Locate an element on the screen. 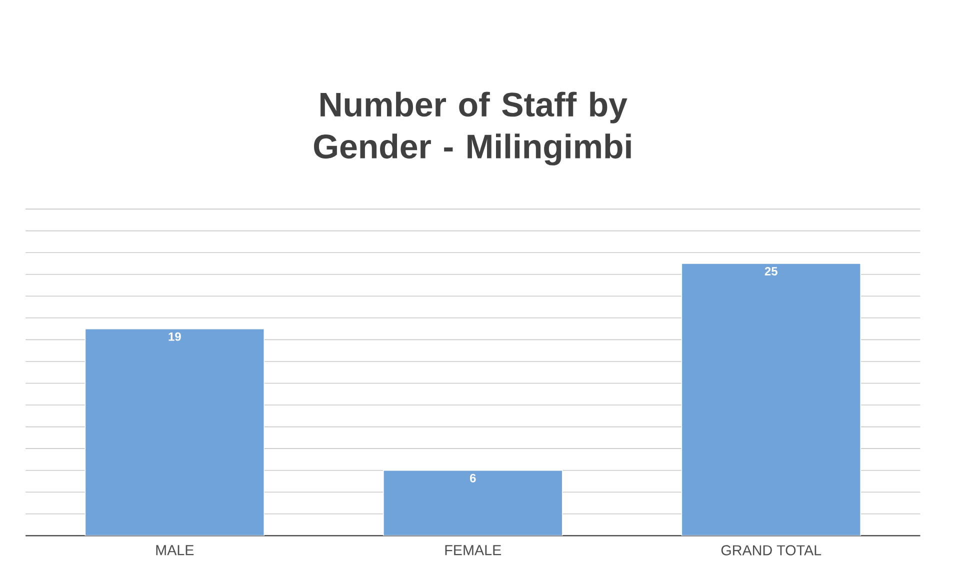 The height and width of the screenshot is (581, 960). chart-title: Number of Staff by Gender - Milingimbi is located at coordinates (472, 129).